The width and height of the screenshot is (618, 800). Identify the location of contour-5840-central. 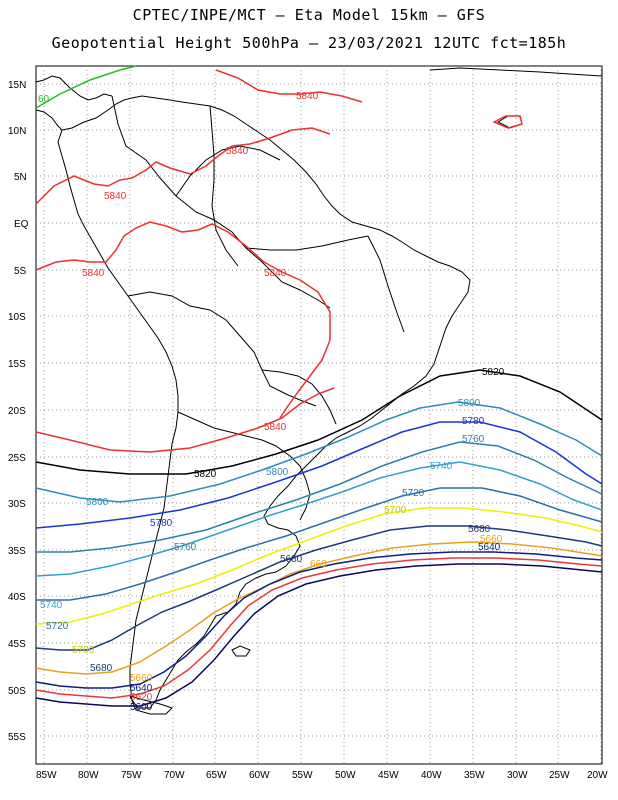
(183, 320).